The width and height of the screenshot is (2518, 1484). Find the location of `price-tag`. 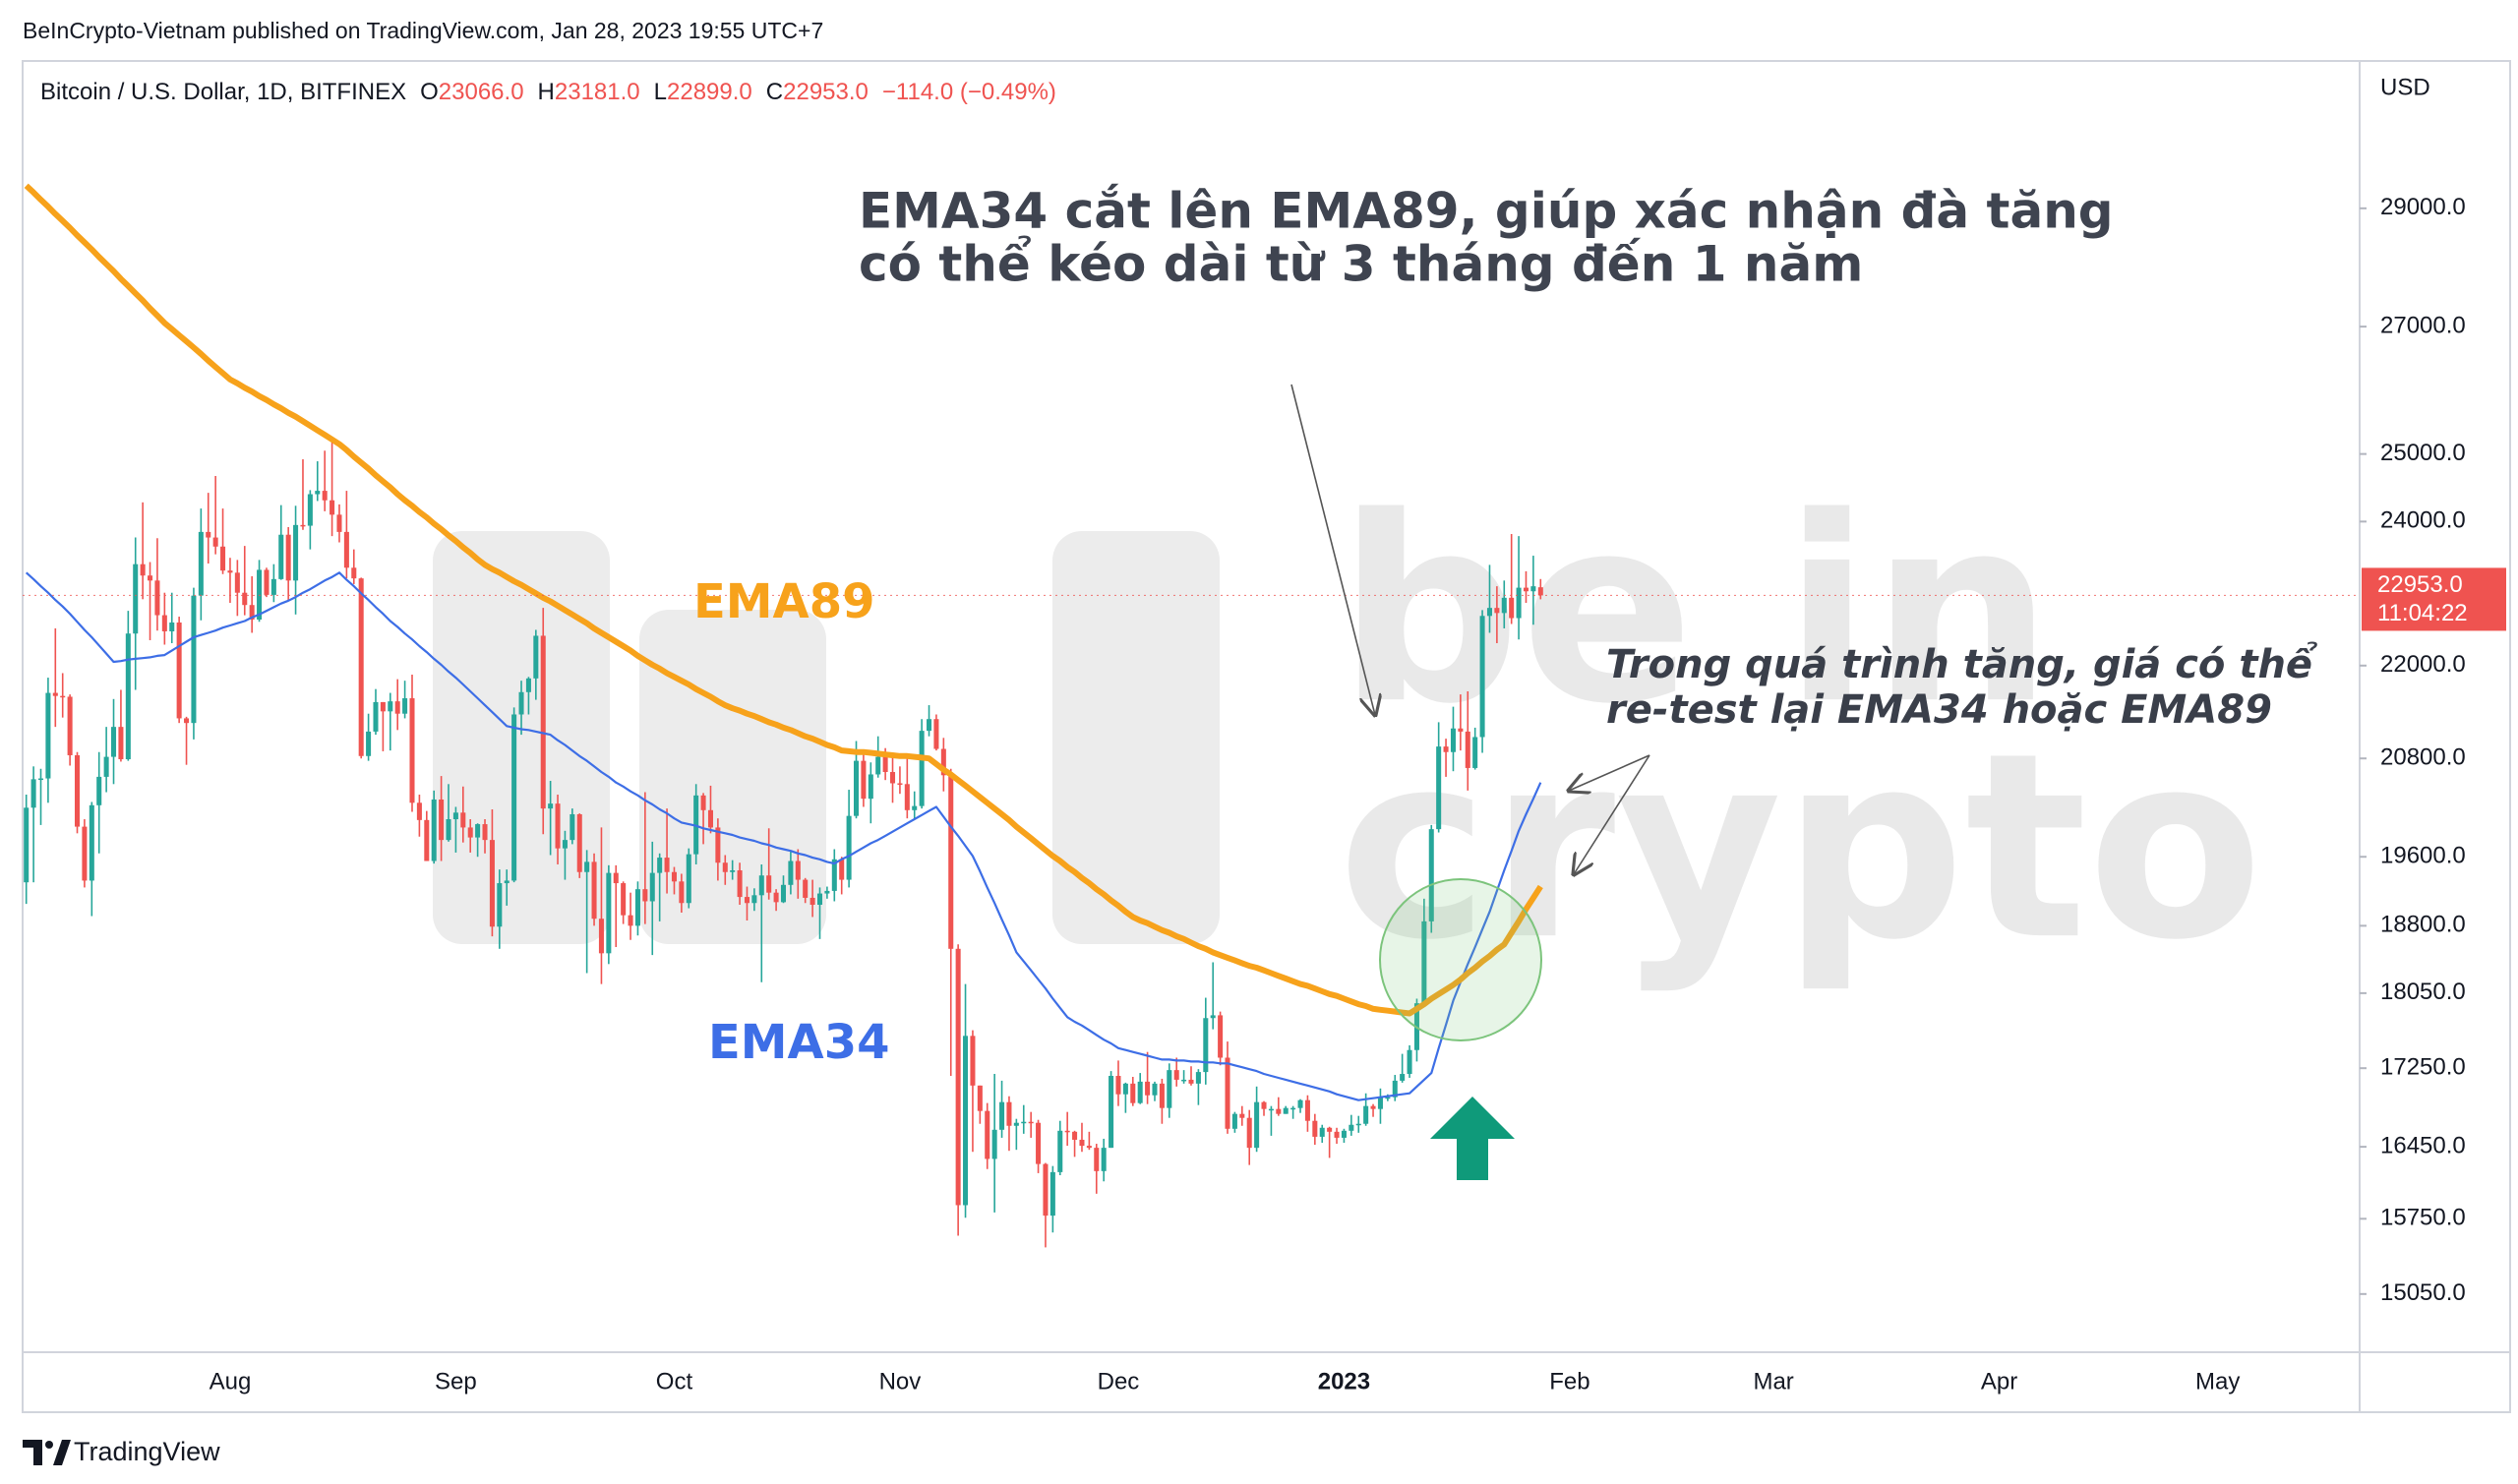

price-tag is located at coordinates (2434, 599).